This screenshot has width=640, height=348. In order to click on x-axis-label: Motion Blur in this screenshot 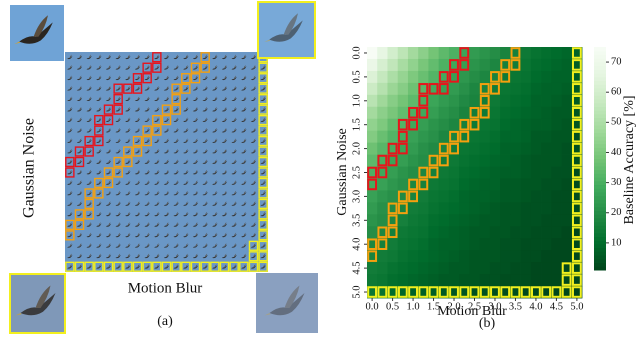, I will do `click(472, 311)`.